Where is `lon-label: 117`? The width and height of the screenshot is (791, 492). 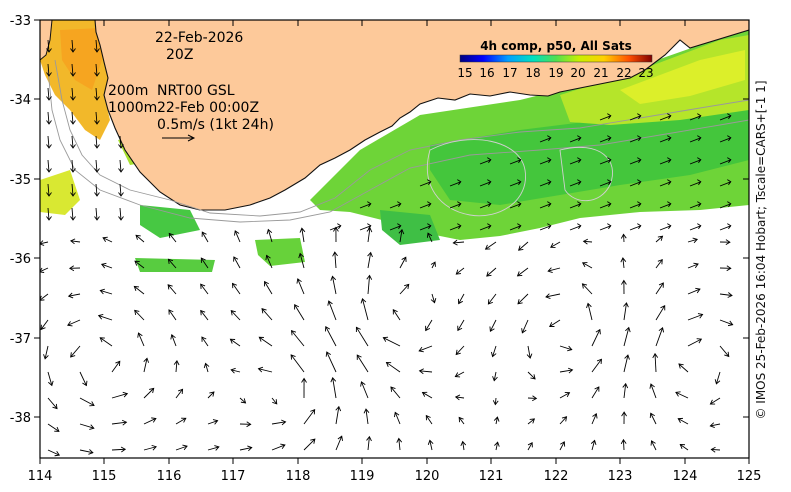
lon-label: 117 is located at coordinates (233, 476).